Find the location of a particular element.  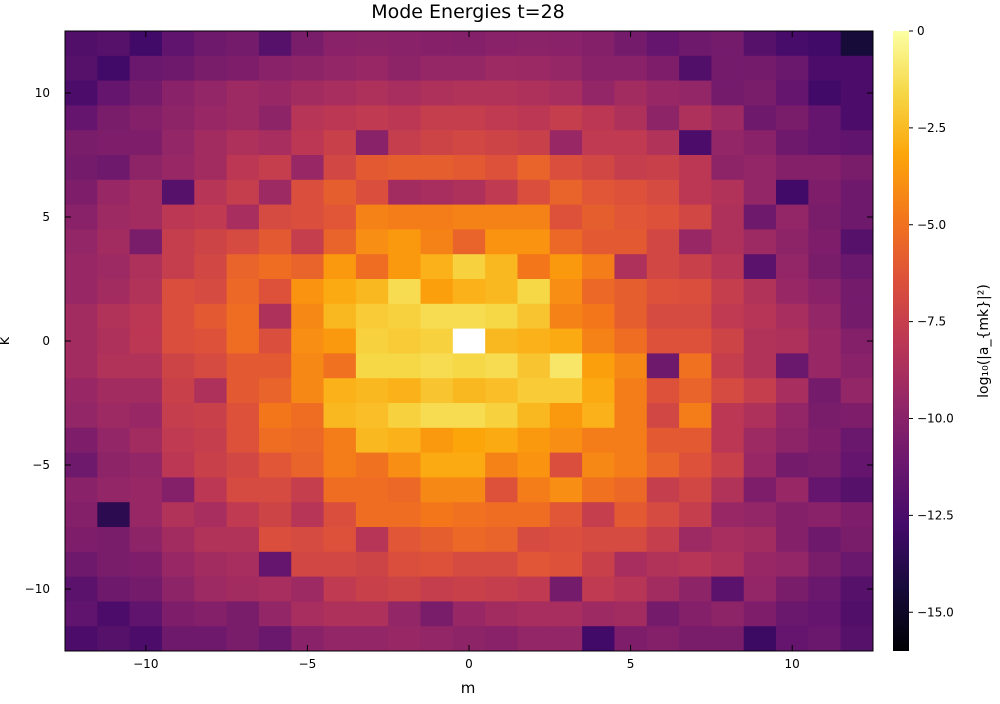

colorbar-tick-label: −10.0 is located at coordinates (935, 419).